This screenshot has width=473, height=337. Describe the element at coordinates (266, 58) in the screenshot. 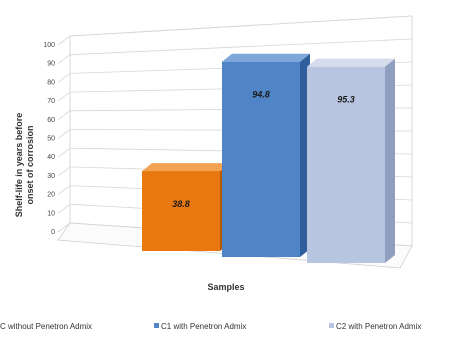

I see `bar-c1-top` at that location.